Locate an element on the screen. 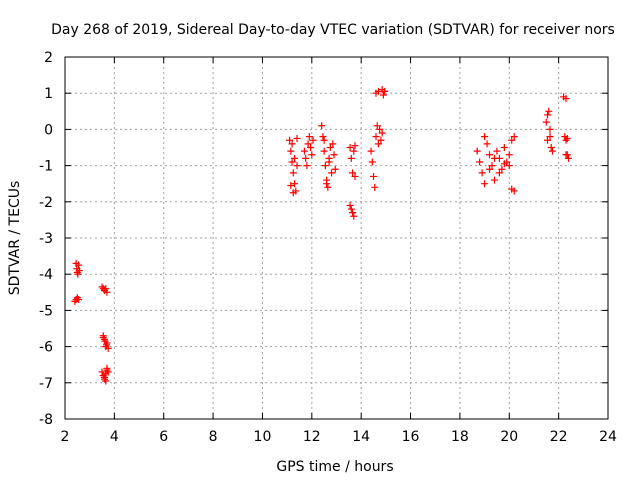 This screenshot has width=640, height=480. x-tick-label: 18 is located at coordinates (460, 437).